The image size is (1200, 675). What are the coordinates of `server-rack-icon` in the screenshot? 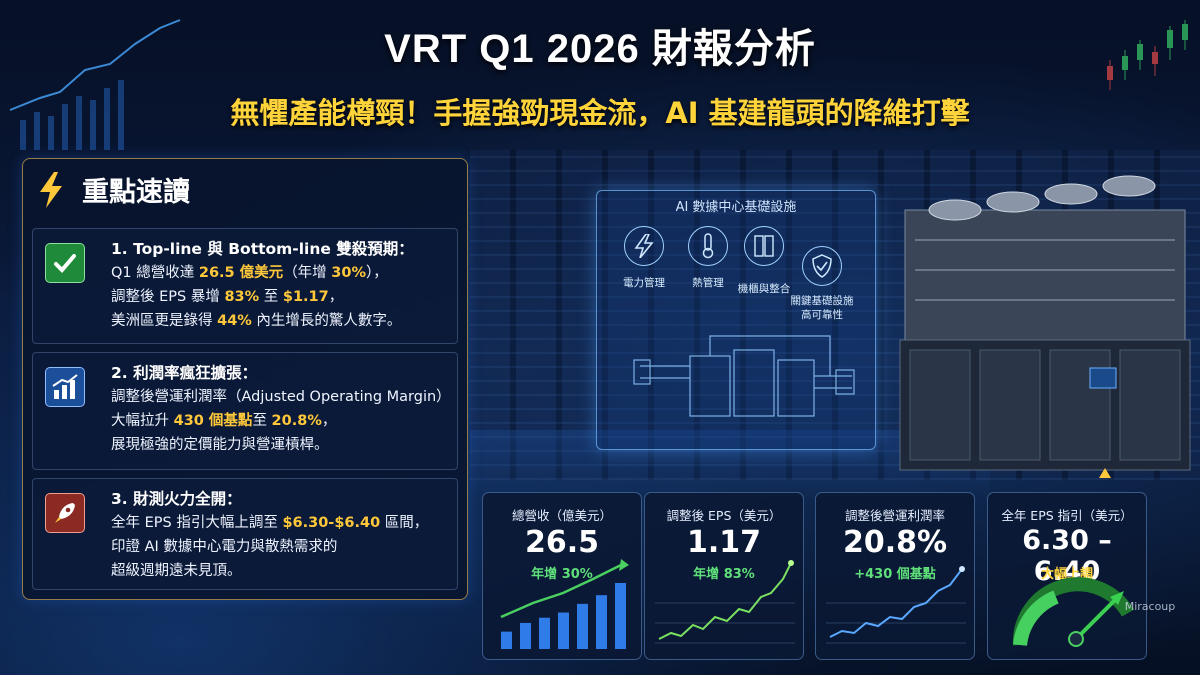 It's located at (764, 246).